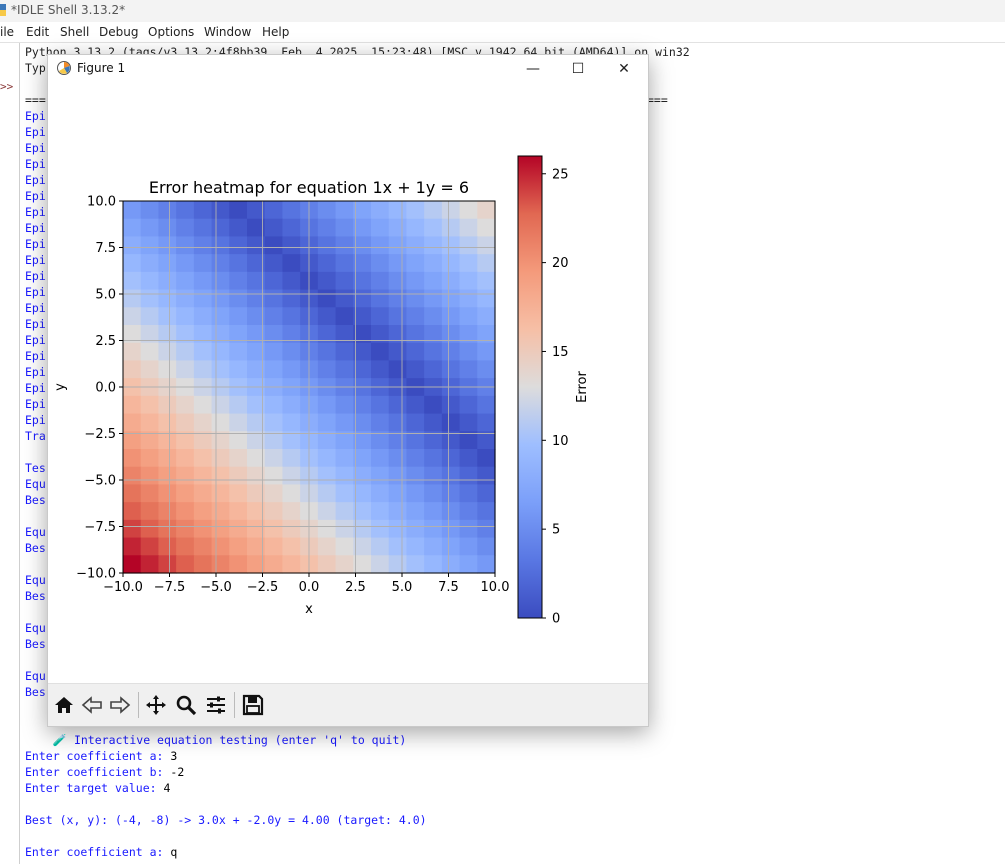 This screenshot has height=864, width=1005. What do you see at coordinates (64, 705) in the screenshot?
I see `home-icon` at bounding box center [64, 705].